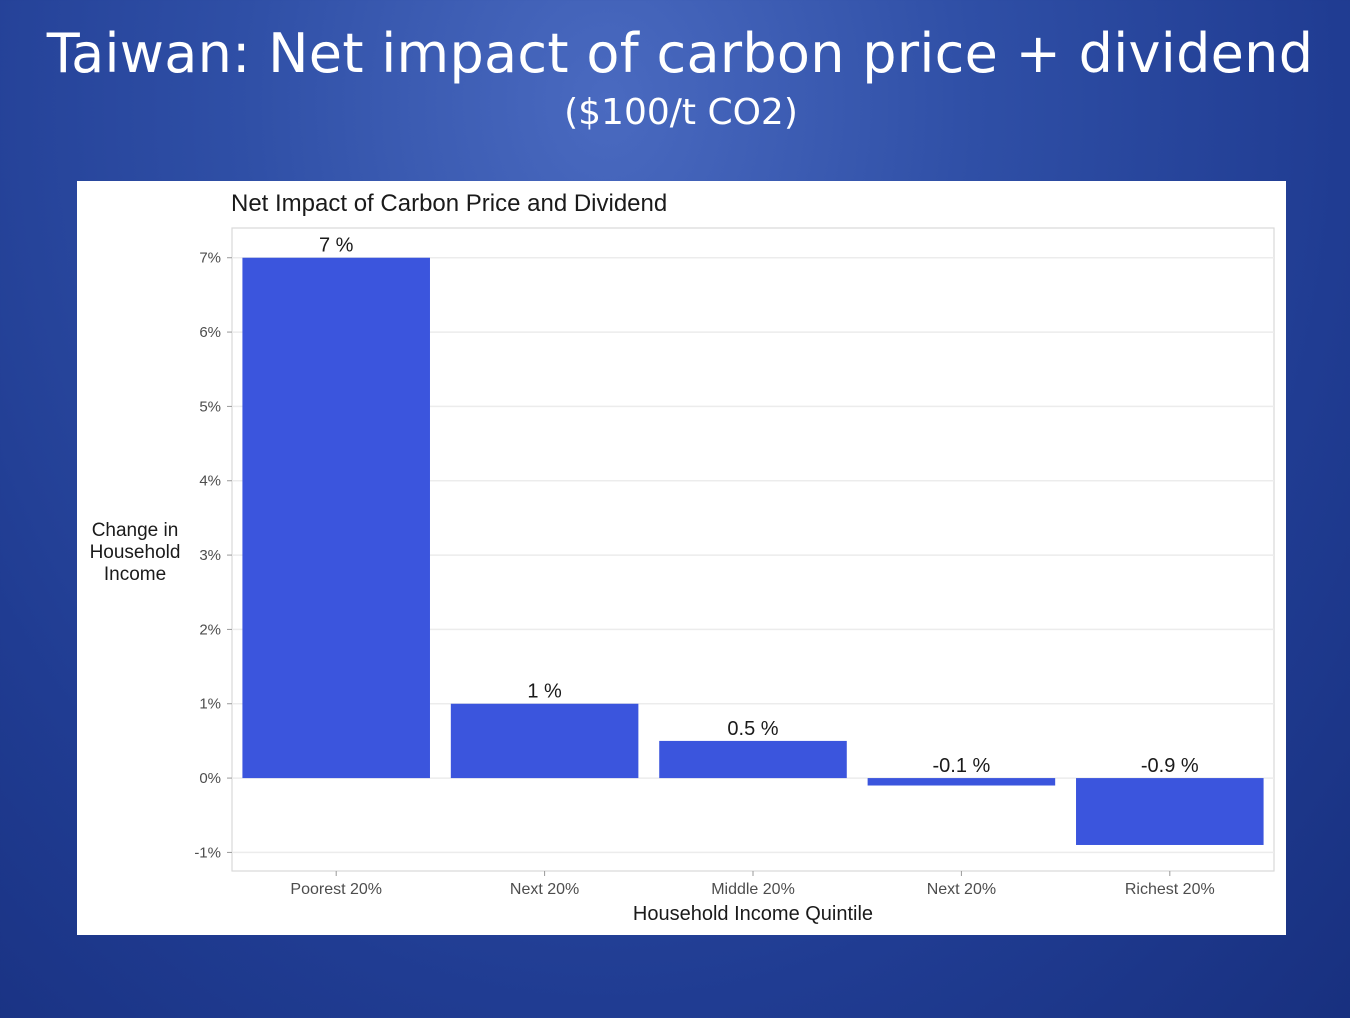 Image resolution: width=1350 pixels, height=1018 pixels. Describe the element at coordinates (210, 704) in the screenshot. I see `y-tick-label: 1%` at that location.